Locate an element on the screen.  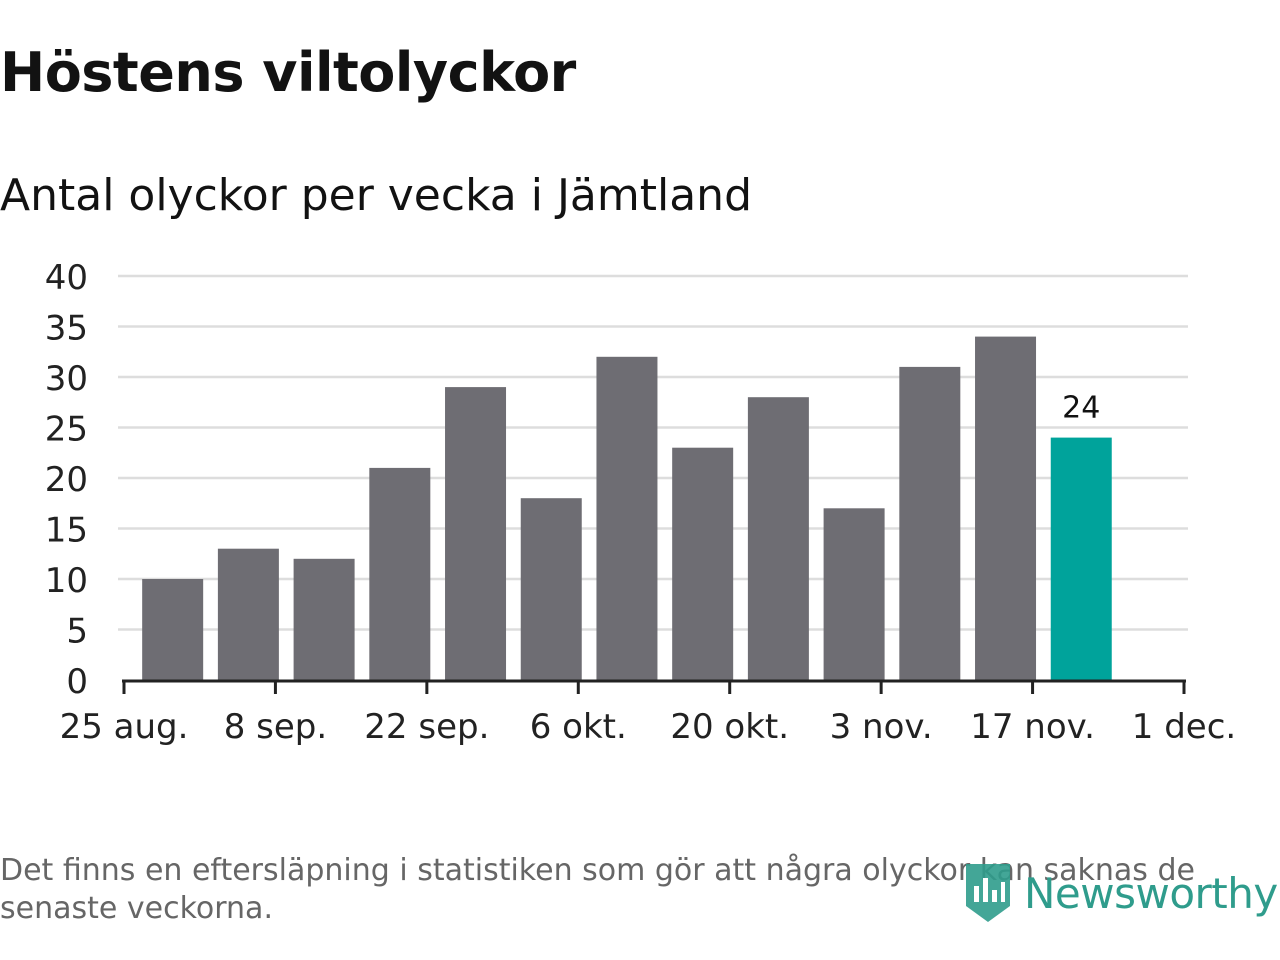
data-label: 24 is located at coordinates (1081, 408).